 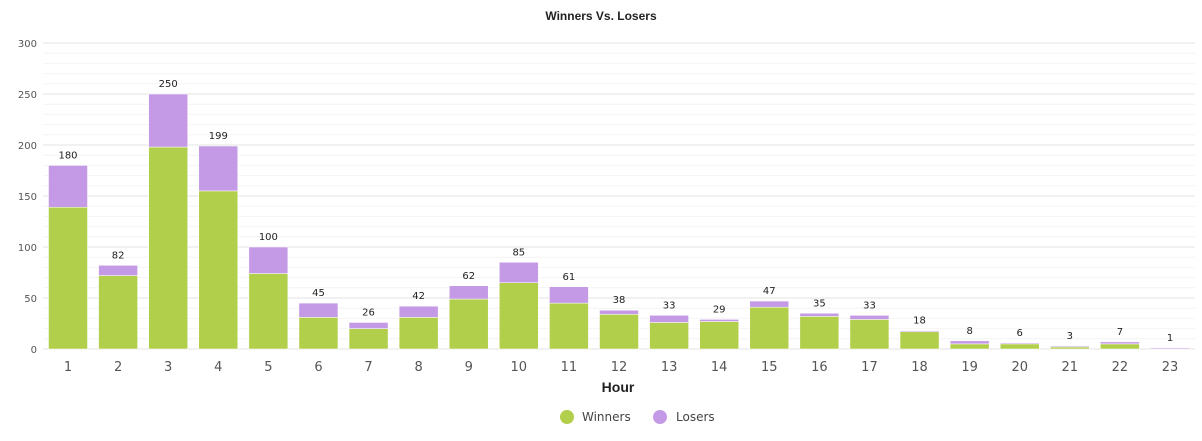 What do you see at coordinates (1020, 333) in the screenshot?
I see `data-label-20: 6` at bounding box center [1020, 333].